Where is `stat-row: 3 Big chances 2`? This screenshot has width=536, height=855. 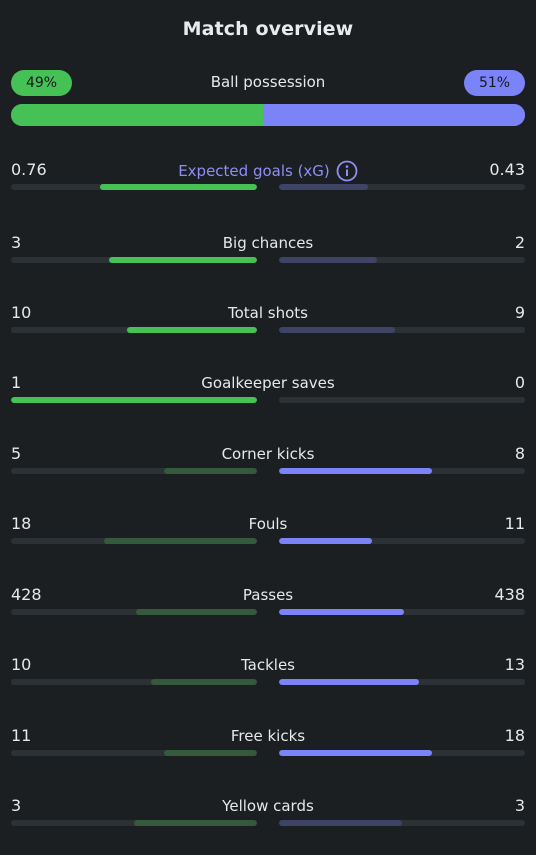
stat-row: 3 Big chances 2 is located at coordinates (268, 253).